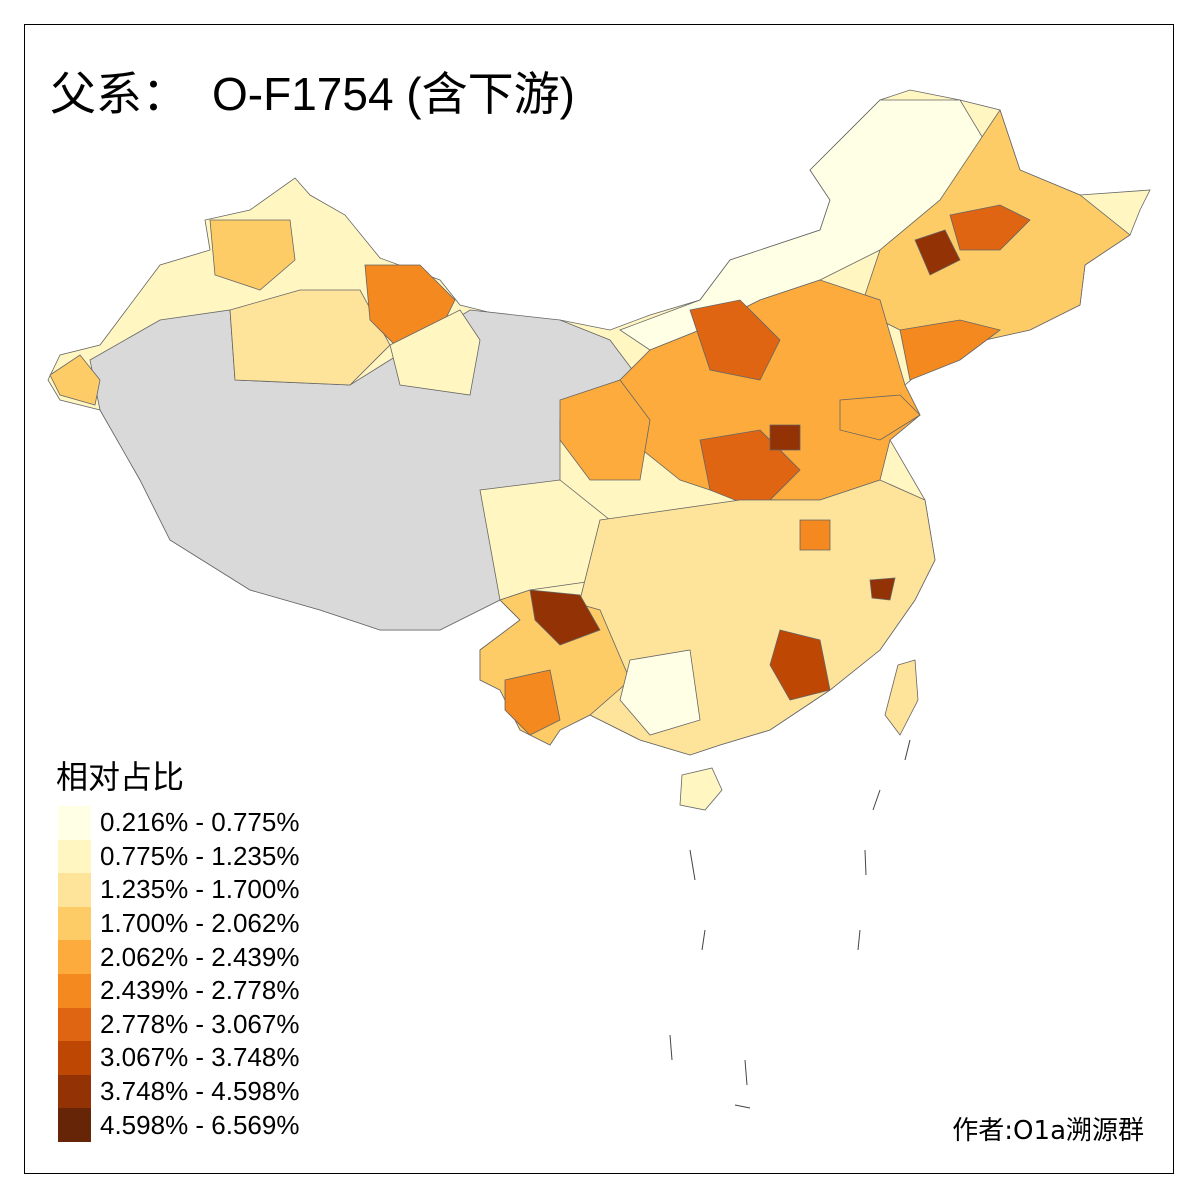 The image size is (1200, 1200). I want to click on legend-label: 2.062% - 2.439%, so click(200, 956).